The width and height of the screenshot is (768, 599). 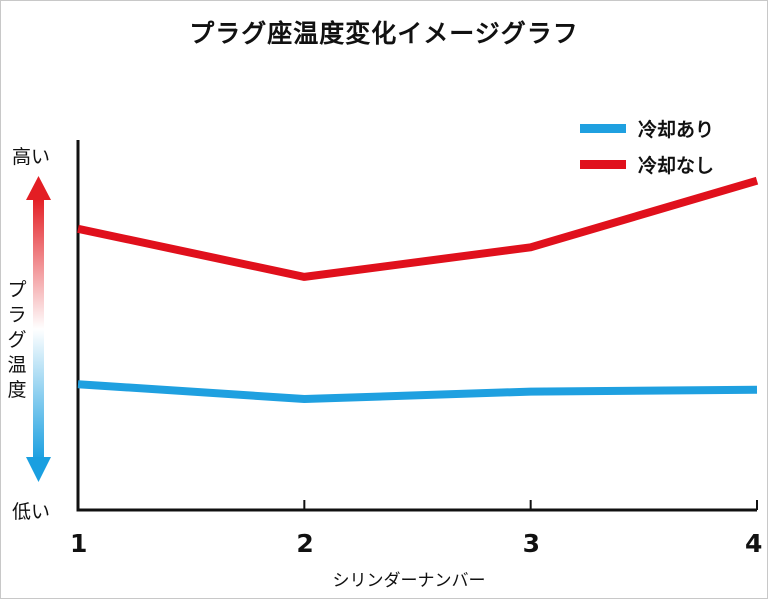 I want to click on legend-swatch-uncooled, so click(x=603, y=164).